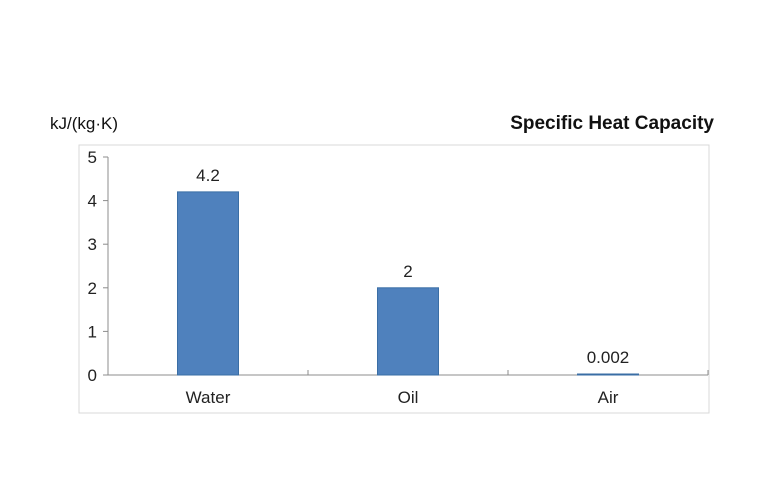 The height and width of the screenshot is (483, 767). What do you see at coordinates (408, 397) in the screenshot?
I see `category-label-oil: Oil` at bounding box center [408, 397].